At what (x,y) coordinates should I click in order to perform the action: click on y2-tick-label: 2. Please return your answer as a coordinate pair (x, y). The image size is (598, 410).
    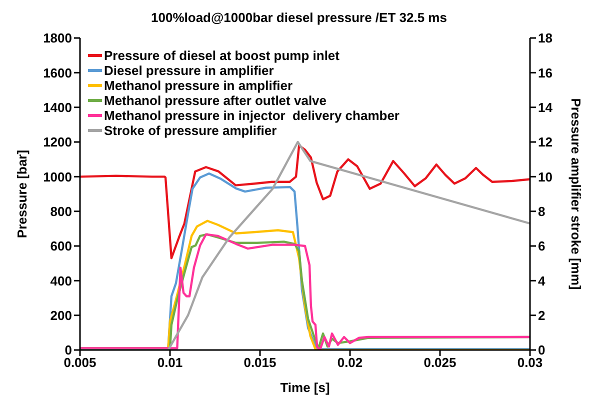
    Looking at the image, I should click on (542, 315).